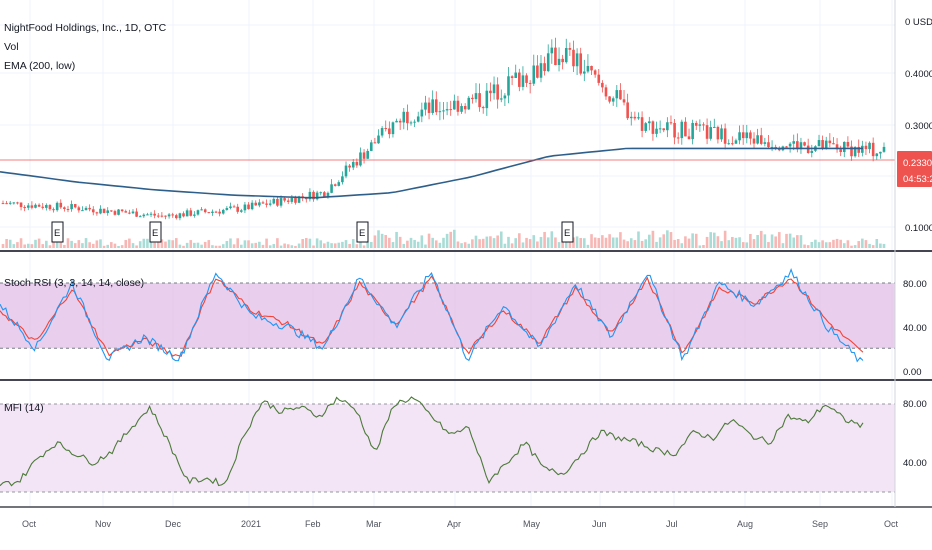 Image resolution: width=932 pixels, height=550 pixels. Describe the element at coordinates (915, 404) in the screenshot. I see `mfi-tick: 80.00` at that location.